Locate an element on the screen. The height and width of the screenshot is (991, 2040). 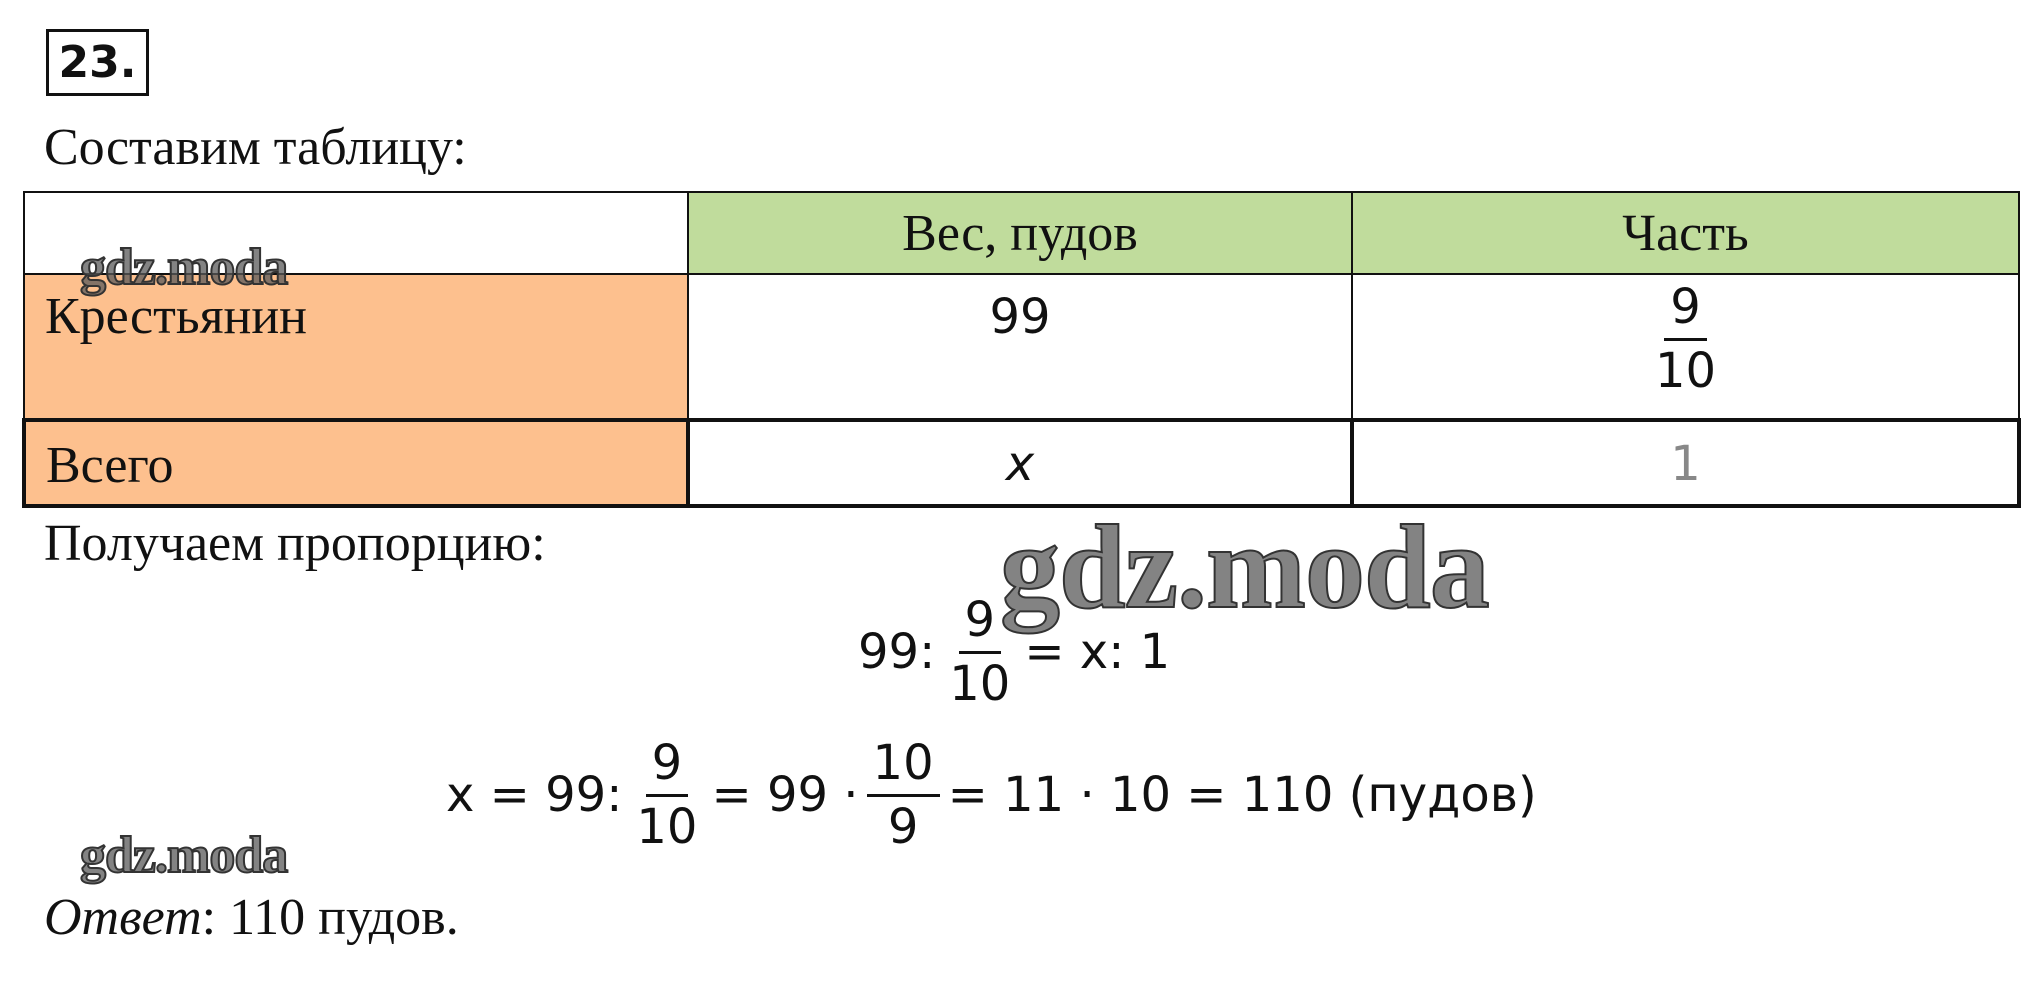
answer-text: : 110 пудов. is located at coordinates (330, 917).